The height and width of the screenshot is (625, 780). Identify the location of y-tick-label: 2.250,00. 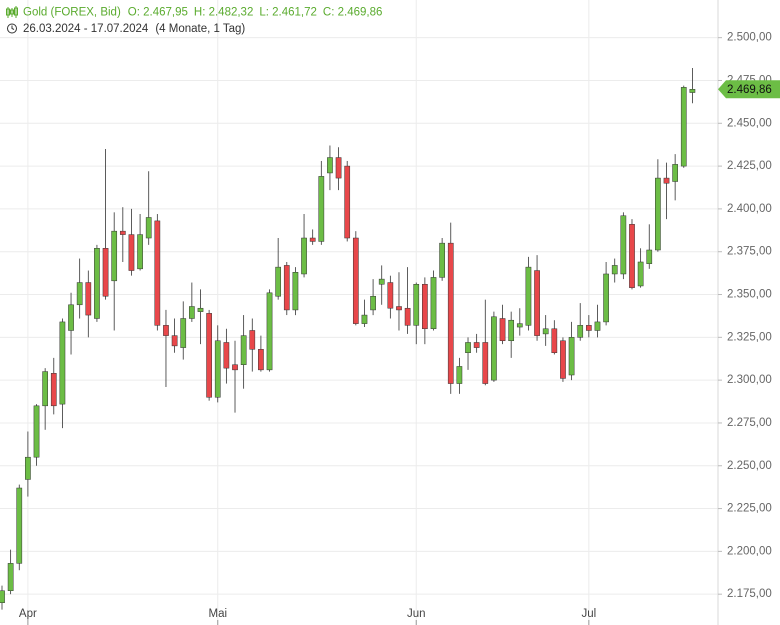
(749, 466).